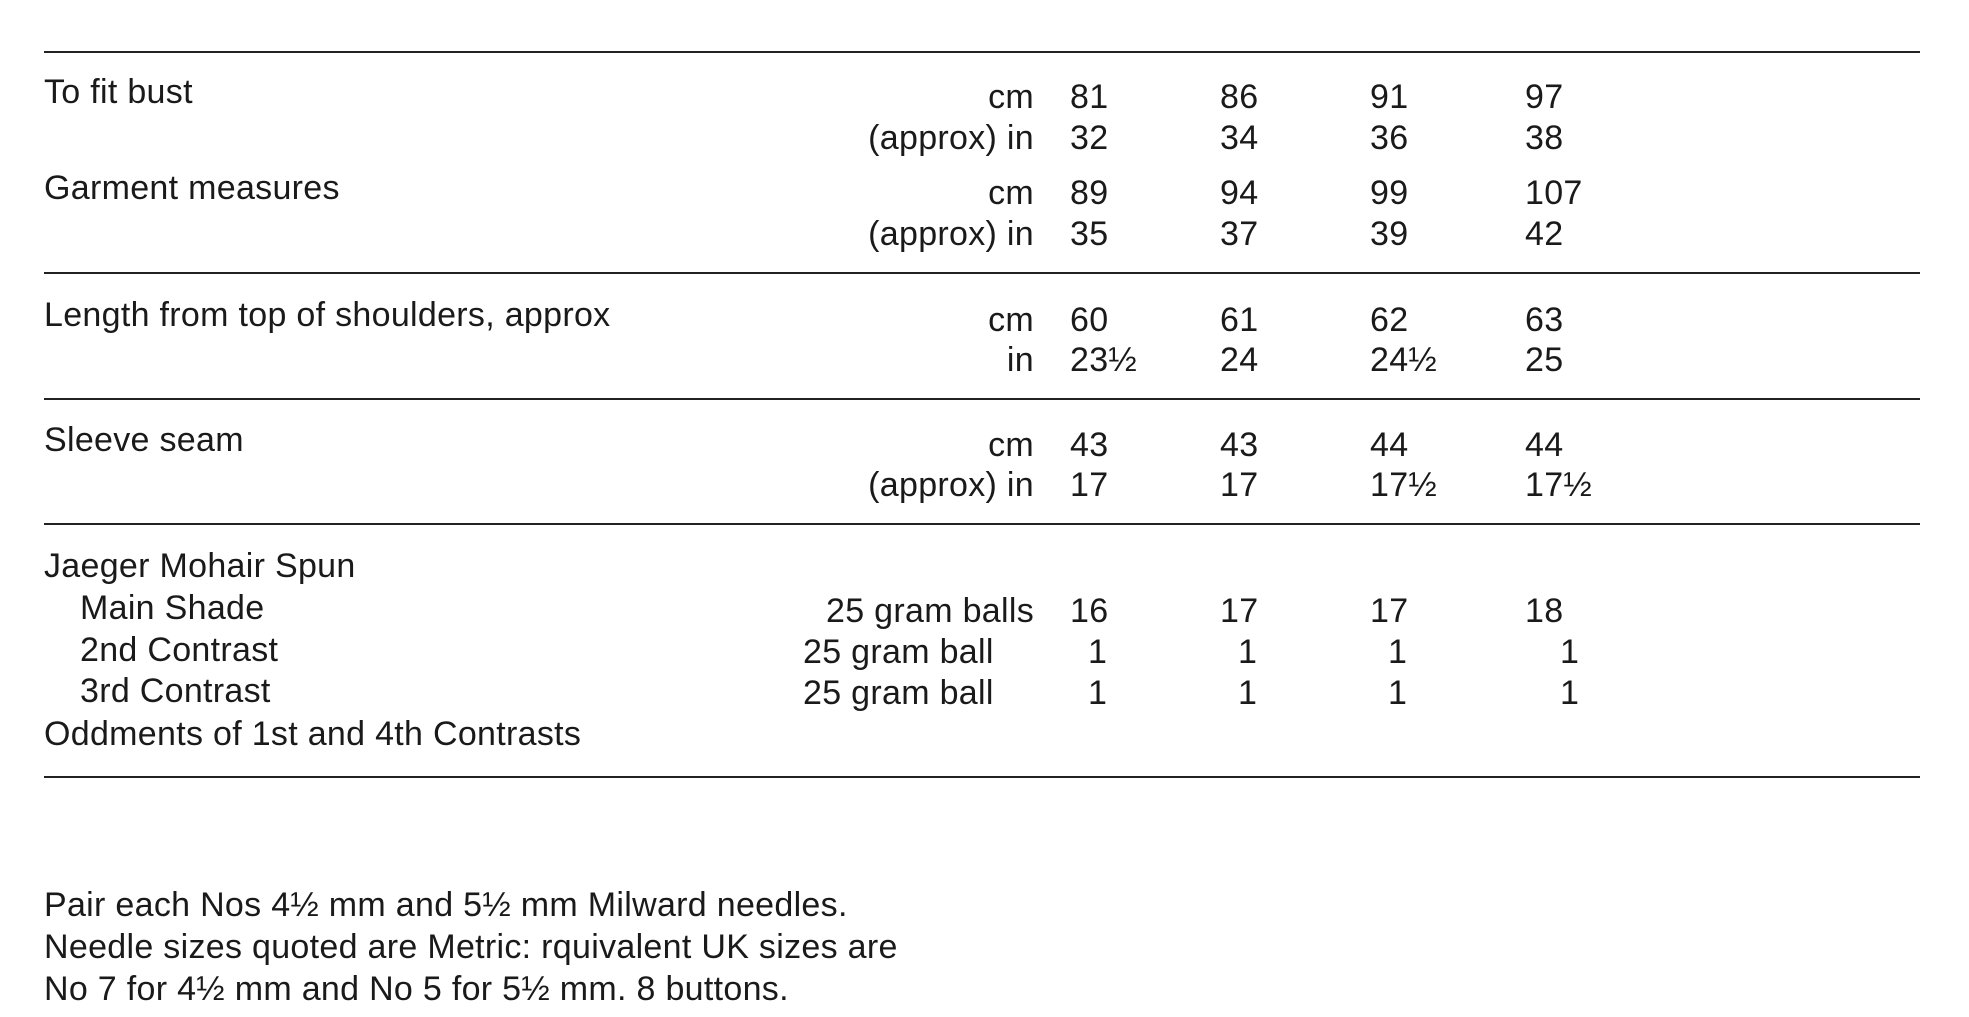 The height and width of the screenshot is (1017, 1969). What do you see at coordinates (1544, 234) in the screenshot?
I see `value-cell: 42` at bounding box center [1544, 234].